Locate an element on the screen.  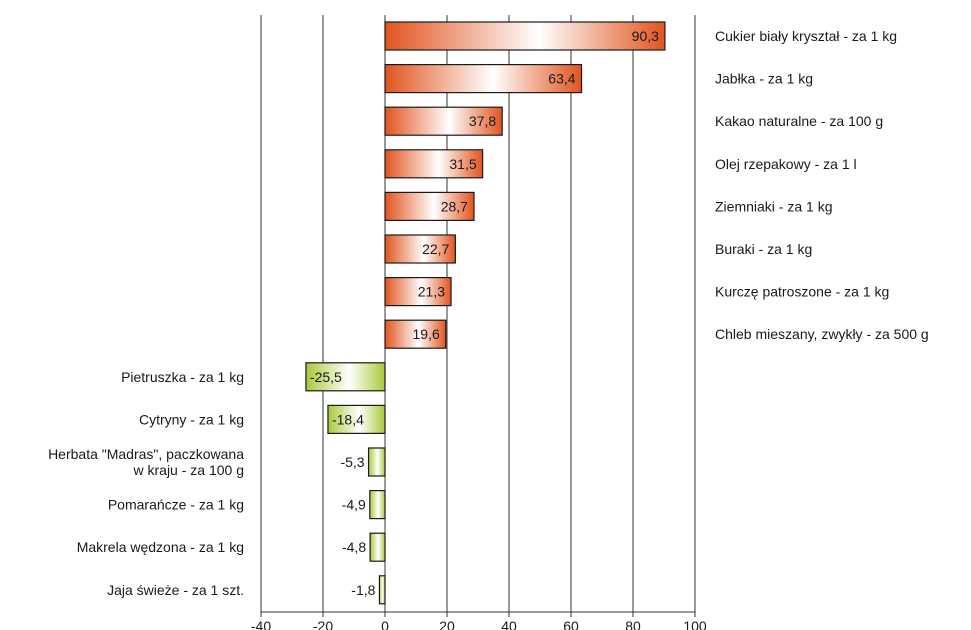
category-label: Ziemniaki - za 1 kg is located at coordinates (773, 206).